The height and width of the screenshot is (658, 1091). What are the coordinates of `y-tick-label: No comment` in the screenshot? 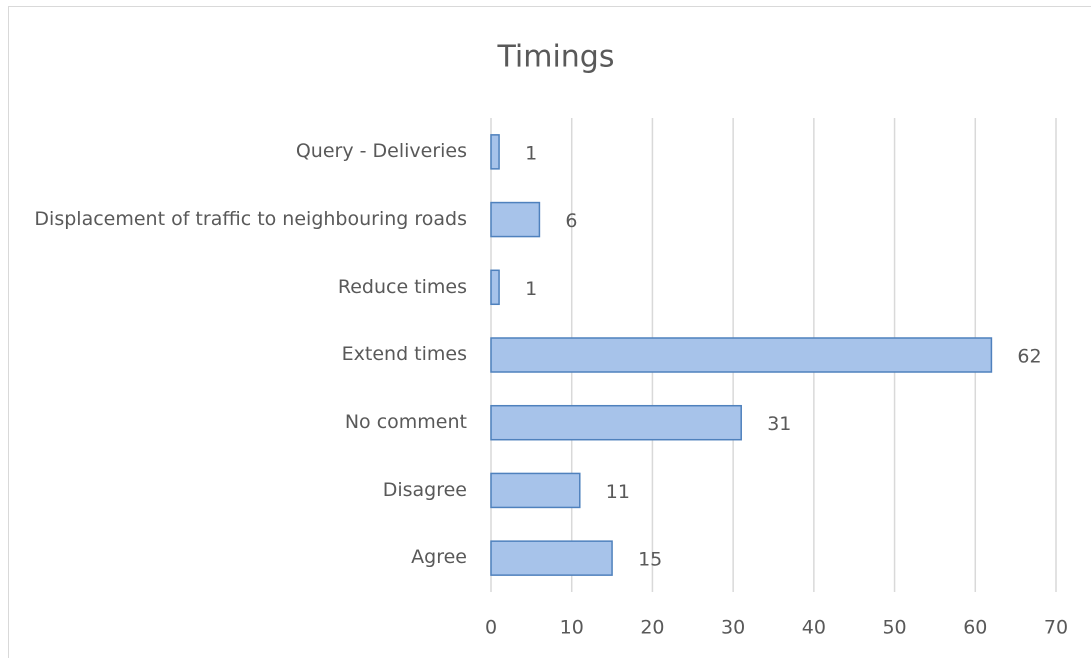 It's located at (405, 421).